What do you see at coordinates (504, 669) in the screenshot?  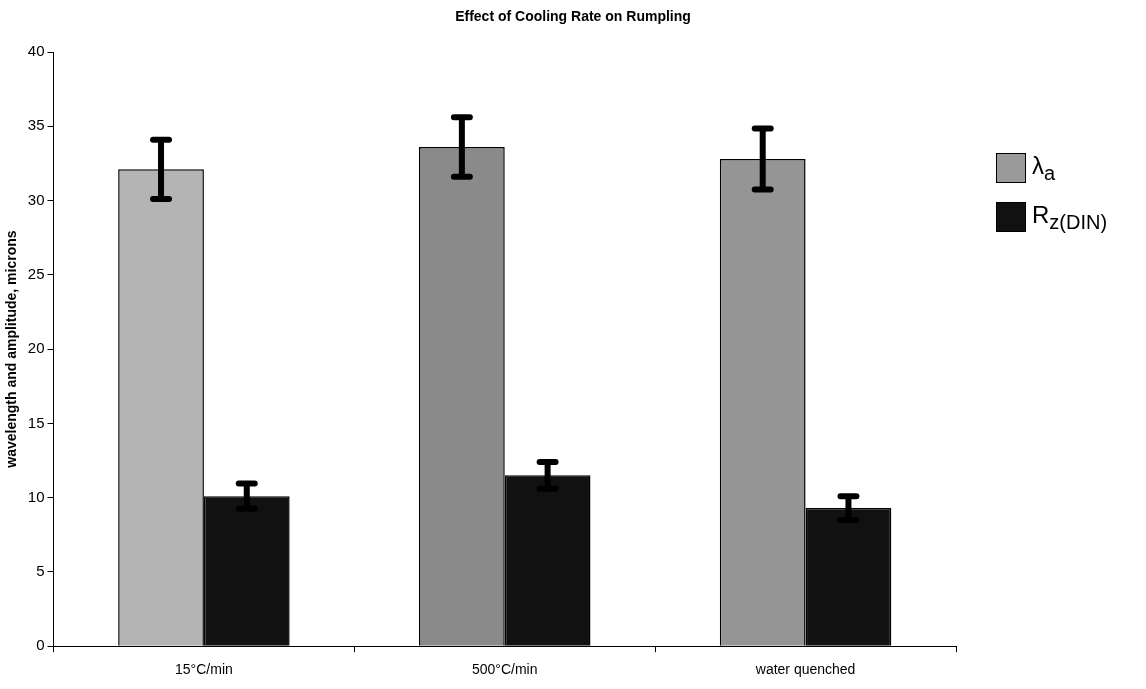 I see `x-tick-label: 500°C/min` at bounding box center [504, 669].